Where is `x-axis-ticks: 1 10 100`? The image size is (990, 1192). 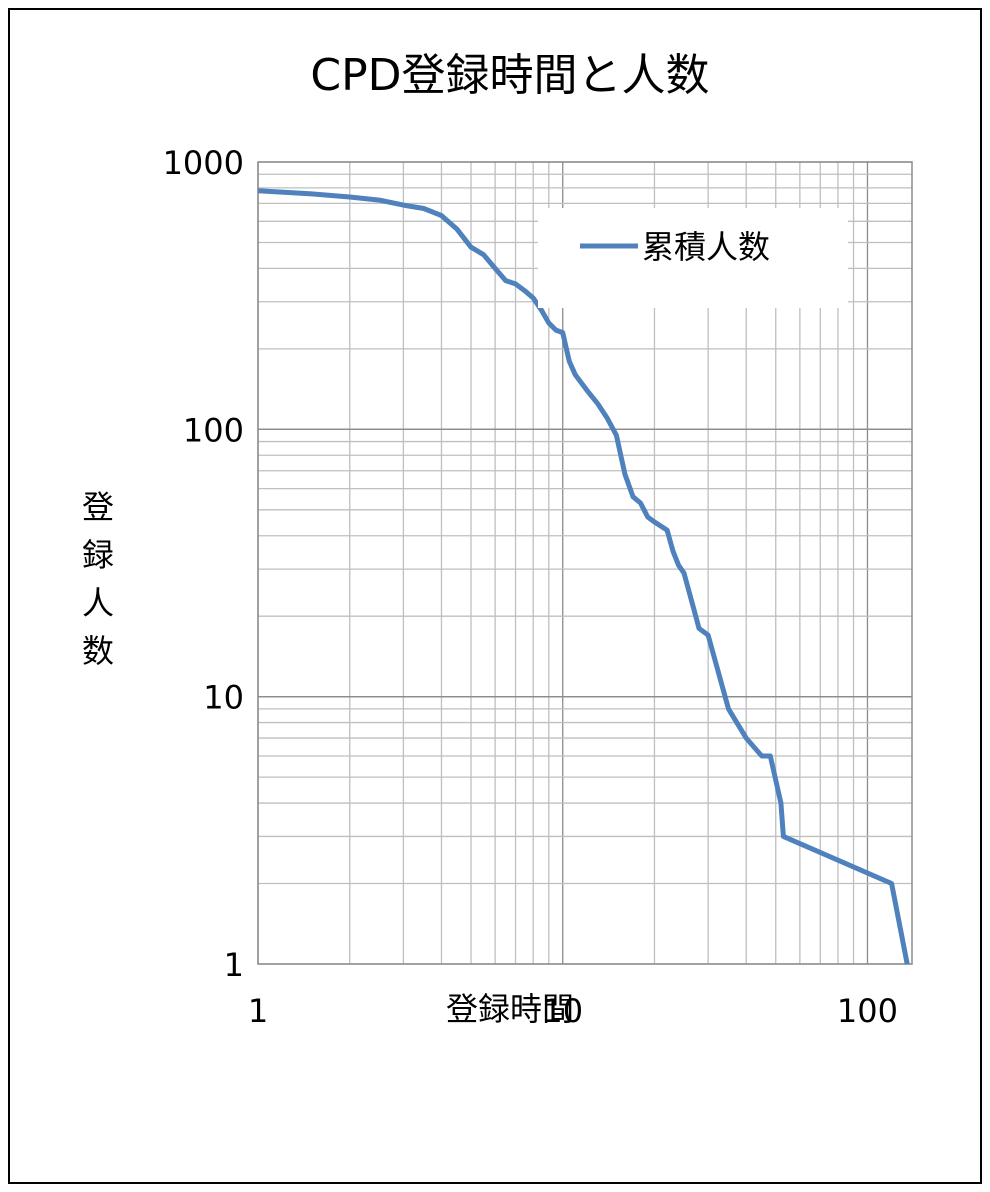 x-axis-ticks: 1 10 100 is located at coordinates (573, 1011).